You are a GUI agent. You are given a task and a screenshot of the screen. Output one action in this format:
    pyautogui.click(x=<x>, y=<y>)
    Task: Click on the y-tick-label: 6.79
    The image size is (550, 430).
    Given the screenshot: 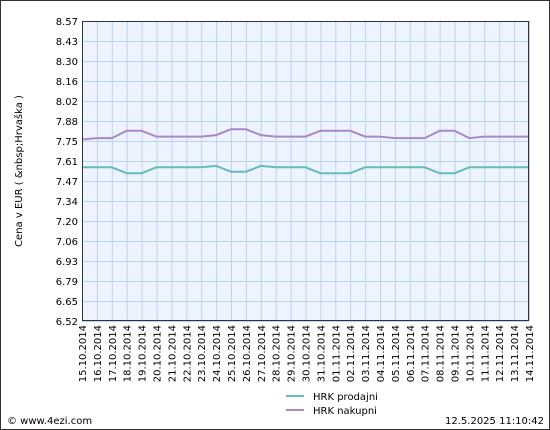 What is the action you would take?
    pyautogui.click(x=67, y=282)
    